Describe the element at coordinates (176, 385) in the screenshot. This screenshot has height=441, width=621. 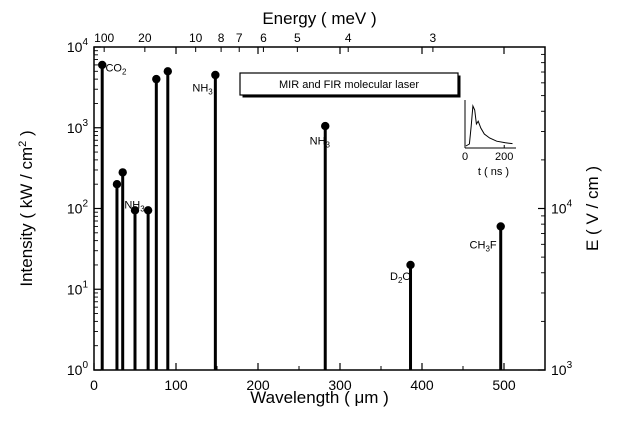
I see `x-tick-label: 100` at that location.